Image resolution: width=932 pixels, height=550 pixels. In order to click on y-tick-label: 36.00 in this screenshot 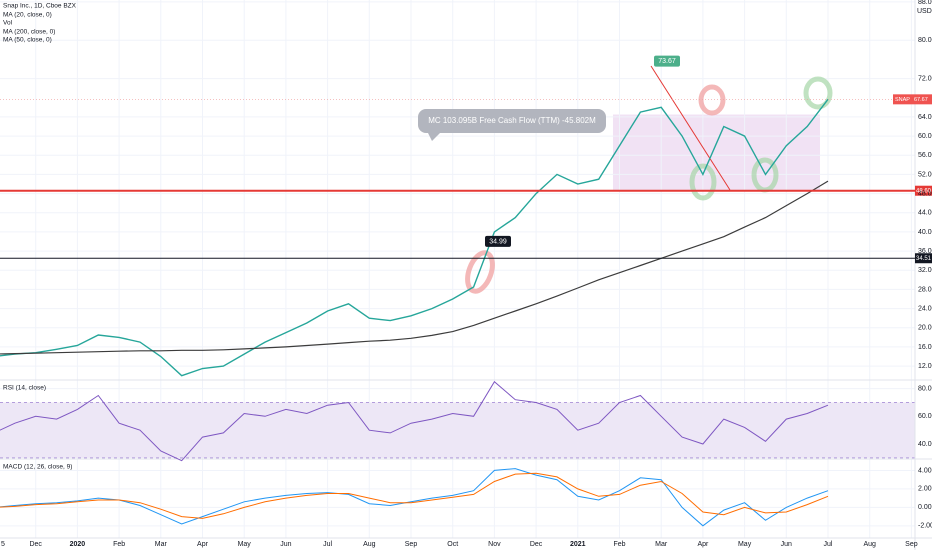, I will do `click(925, 251)`.